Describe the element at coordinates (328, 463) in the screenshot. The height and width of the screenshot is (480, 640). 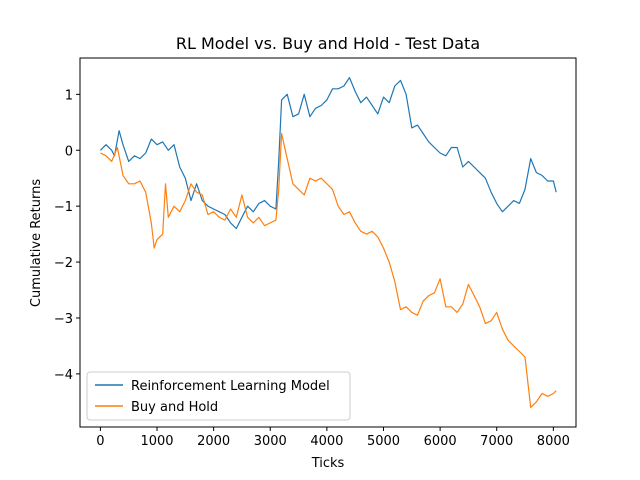
I see `x-axis-label: Ticks` at that location.